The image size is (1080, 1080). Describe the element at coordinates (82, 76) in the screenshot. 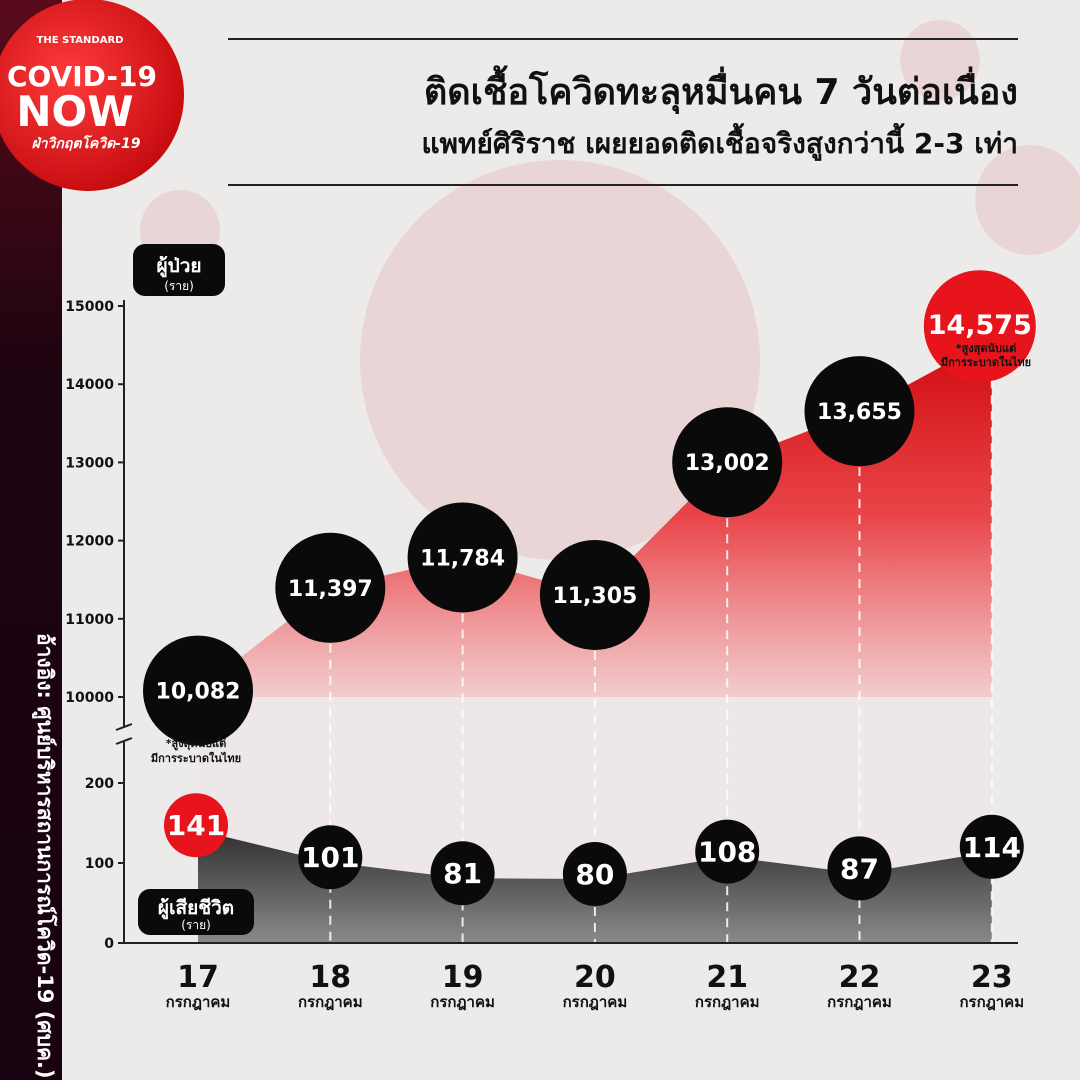

I see `logo-line1: COVID-19` at that location.